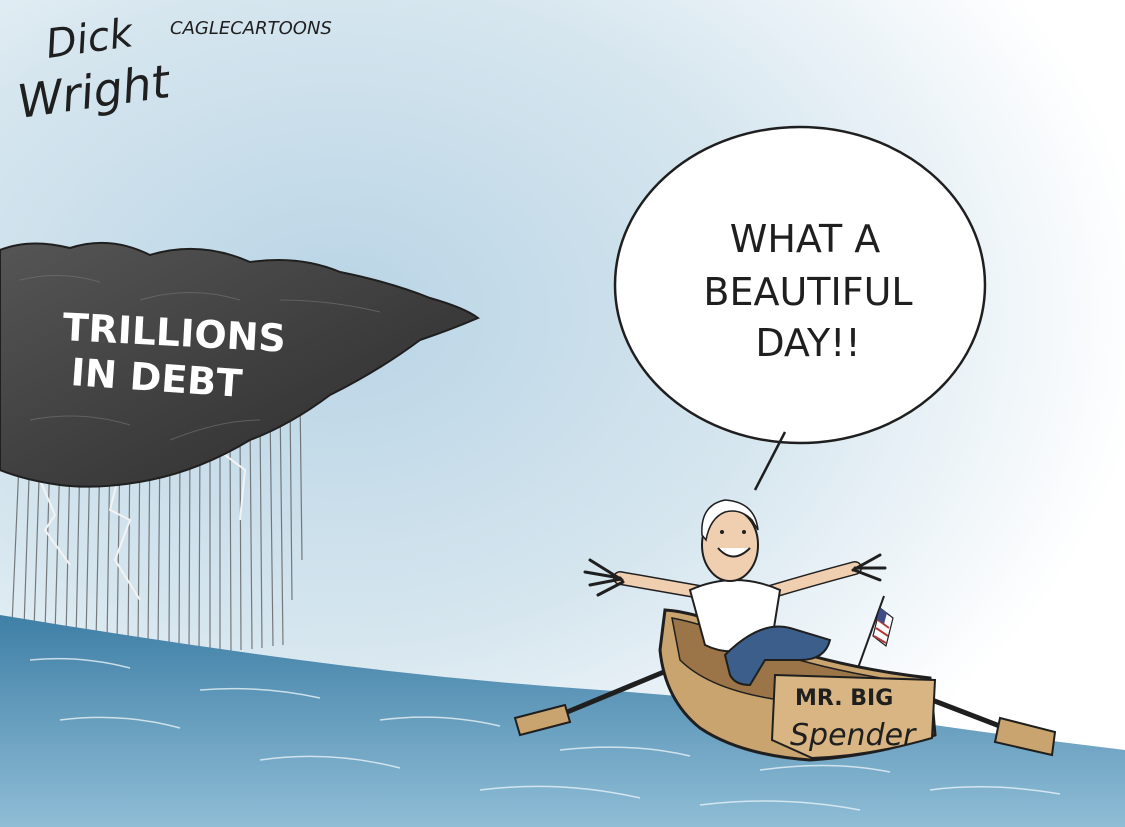 The height and width of the screenshot is (827, 1125). Describe the element at coordinates (853, 735) in the screenshot. I see `boat-label-line2: Spender` at that location.